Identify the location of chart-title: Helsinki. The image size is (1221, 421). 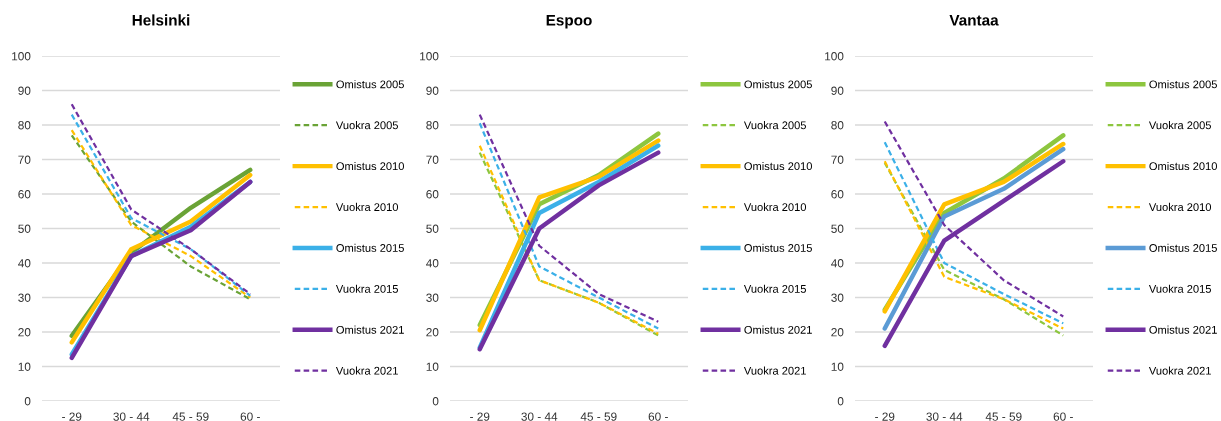
(161, 20).